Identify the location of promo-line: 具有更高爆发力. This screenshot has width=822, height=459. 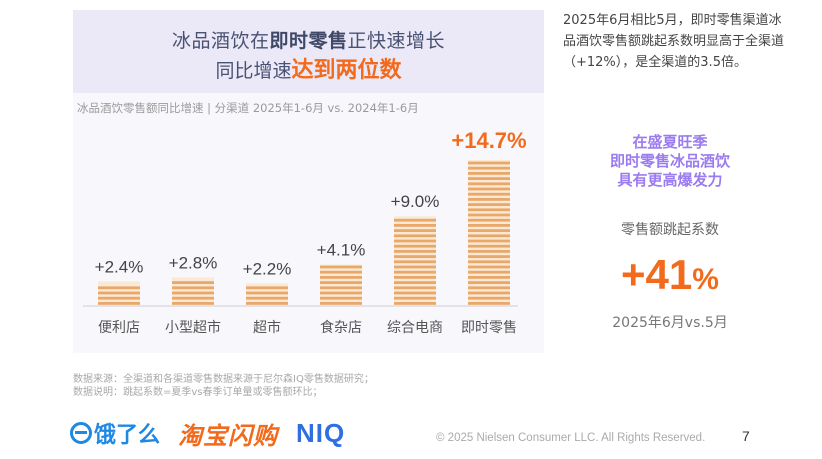
(670, 180).